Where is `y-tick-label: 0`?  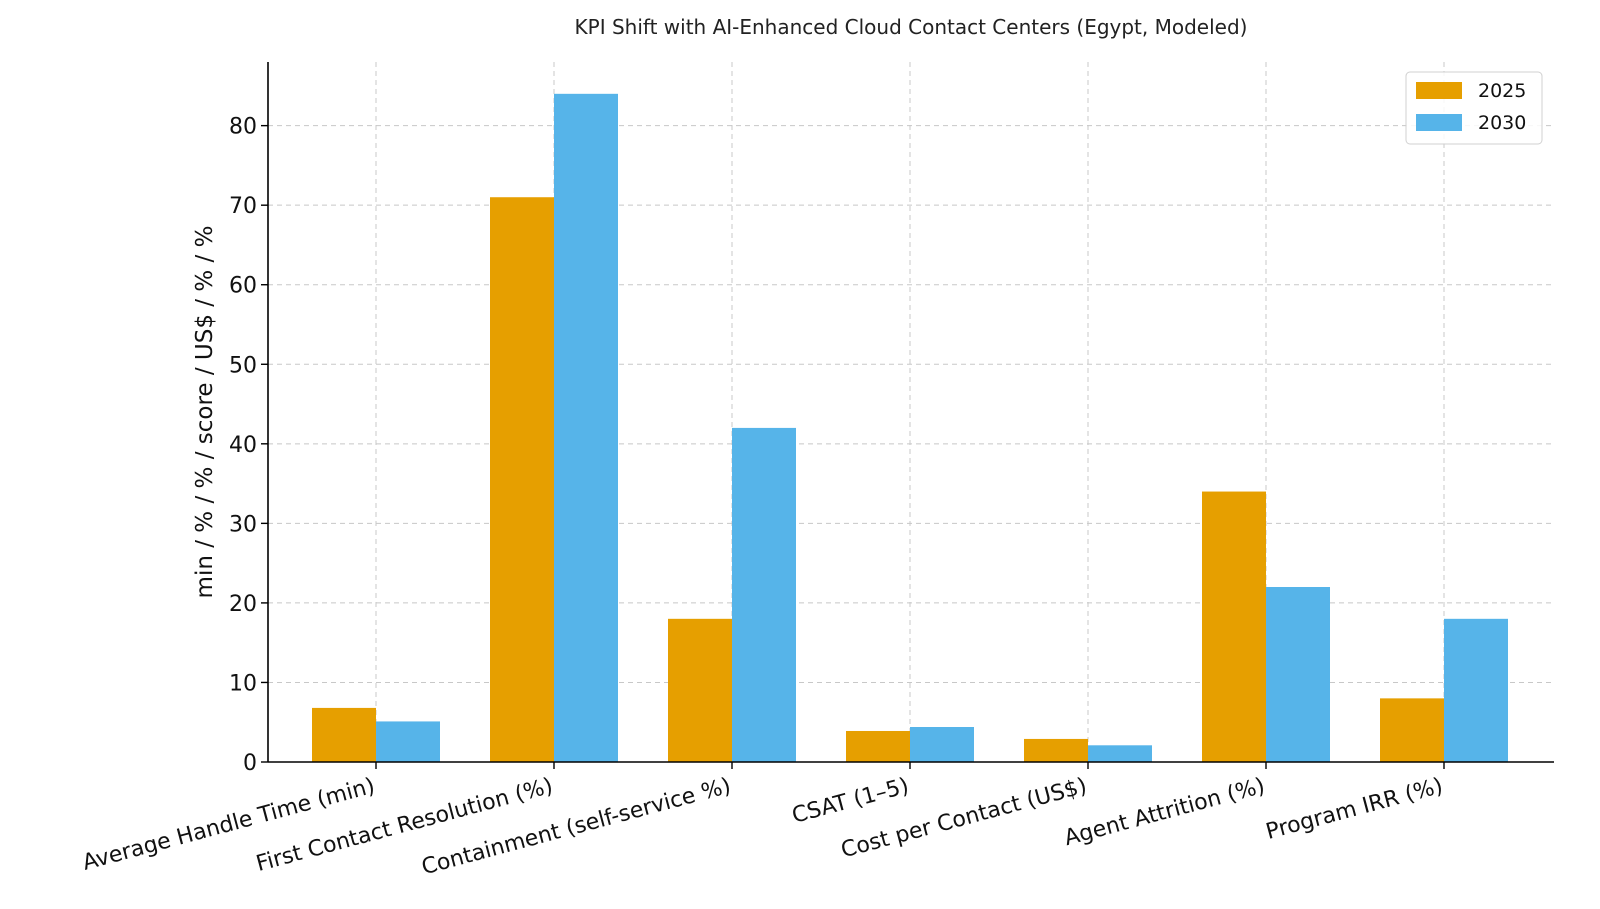
y-tick-label: 0 is located at coordinates (250, 763).